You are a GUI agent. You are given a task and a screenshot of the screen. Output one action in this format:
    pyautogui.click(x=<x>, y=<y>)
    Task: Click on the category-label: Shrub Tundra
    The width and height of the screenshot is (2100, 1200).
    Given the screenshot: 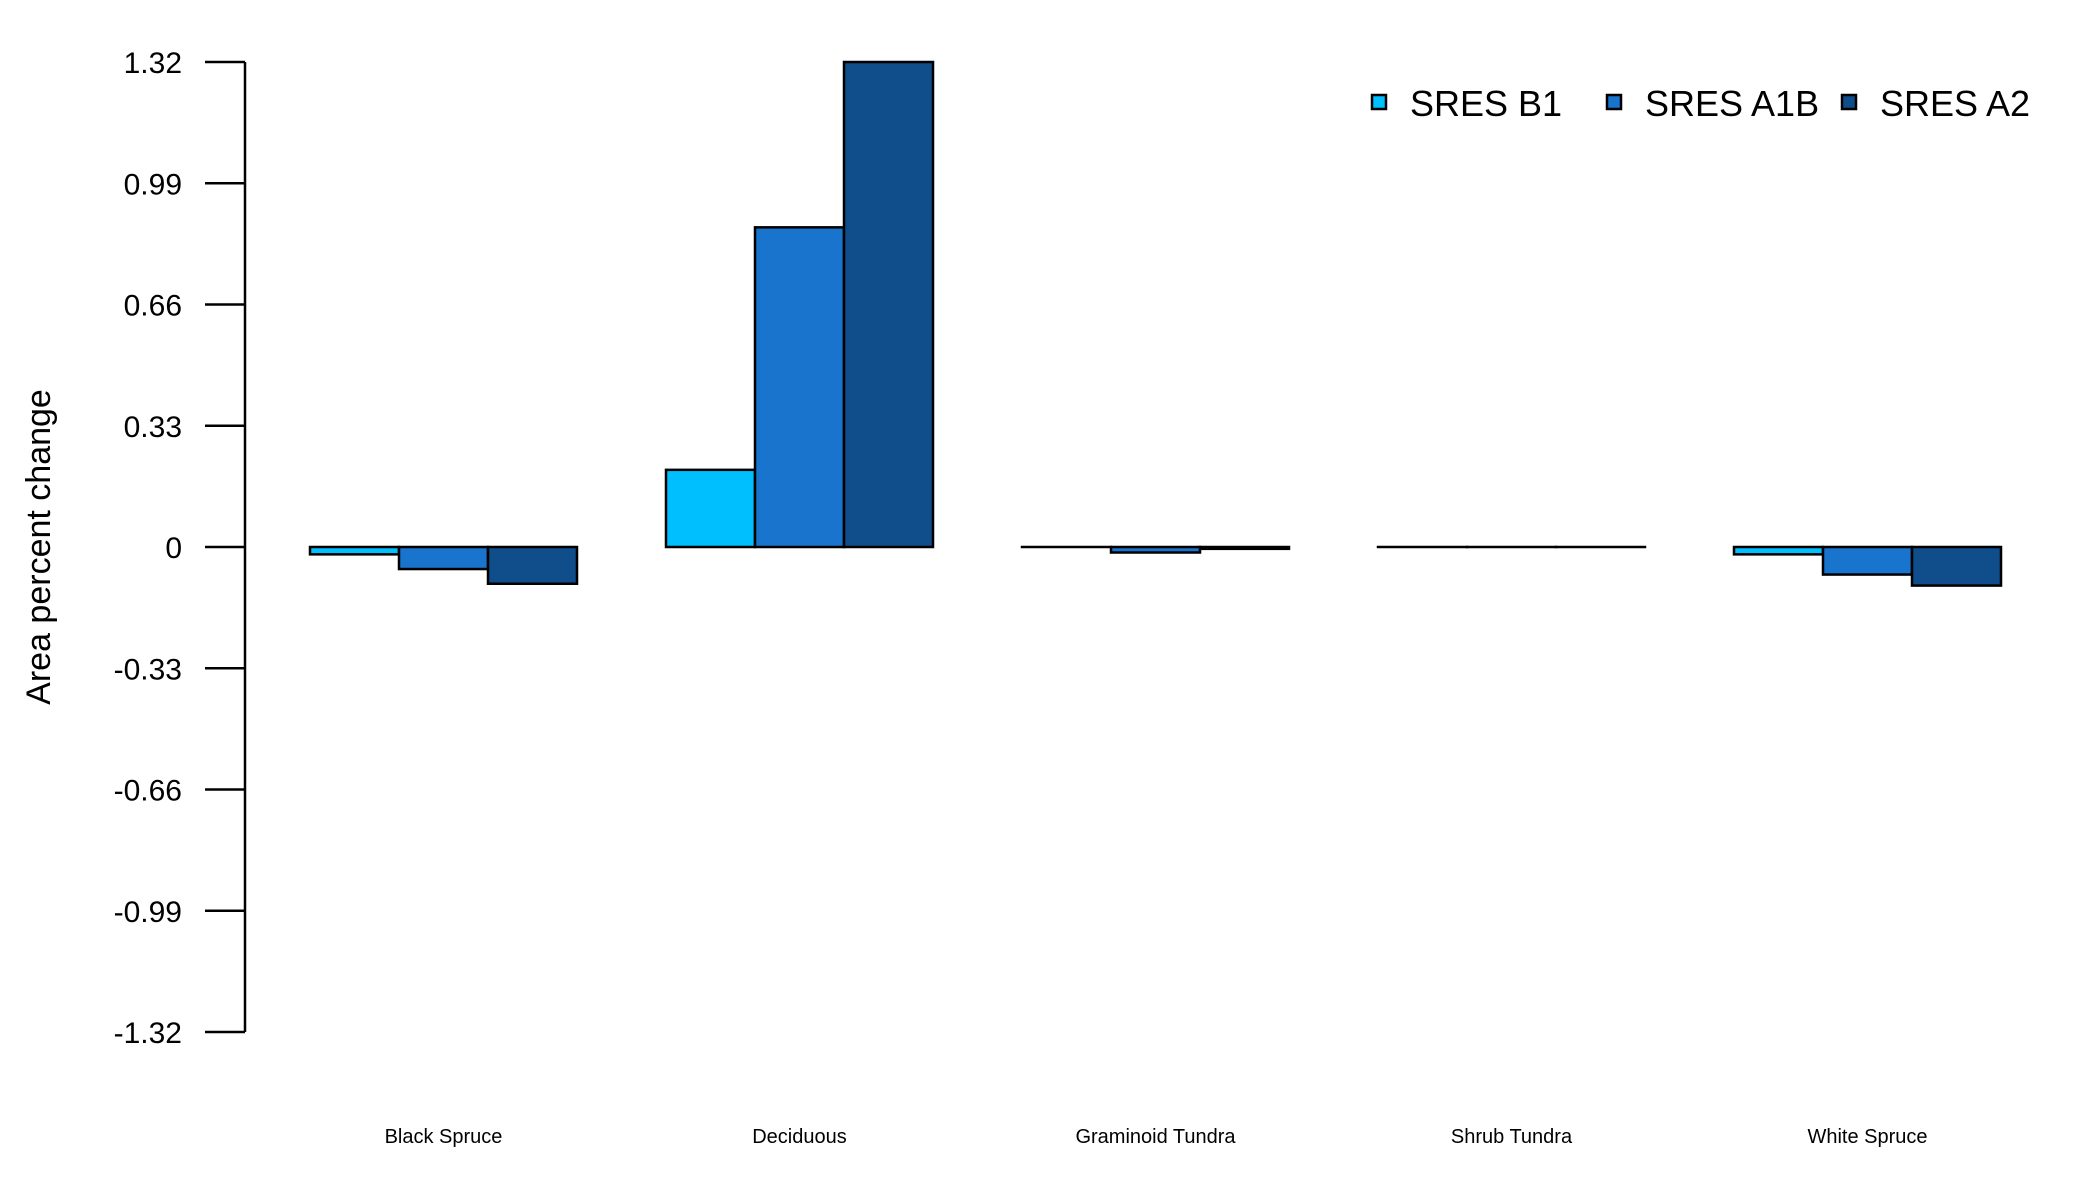 What is the action you would take?
    pyautogui.click(x=1512, y=1137)
    